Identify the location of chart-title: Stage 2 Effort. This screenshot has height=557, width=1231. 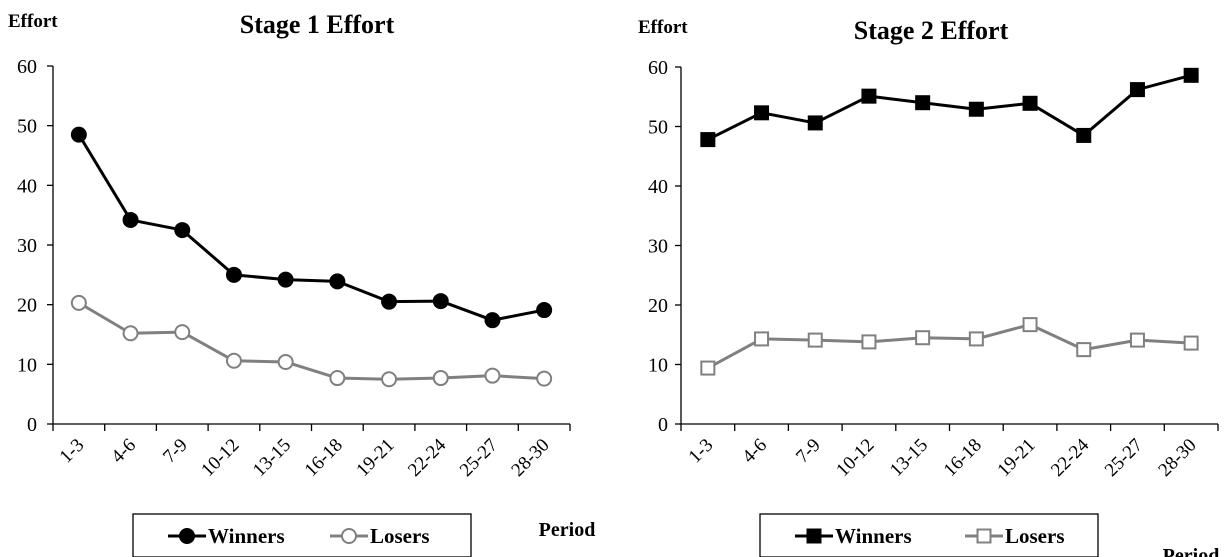
(931, 30).